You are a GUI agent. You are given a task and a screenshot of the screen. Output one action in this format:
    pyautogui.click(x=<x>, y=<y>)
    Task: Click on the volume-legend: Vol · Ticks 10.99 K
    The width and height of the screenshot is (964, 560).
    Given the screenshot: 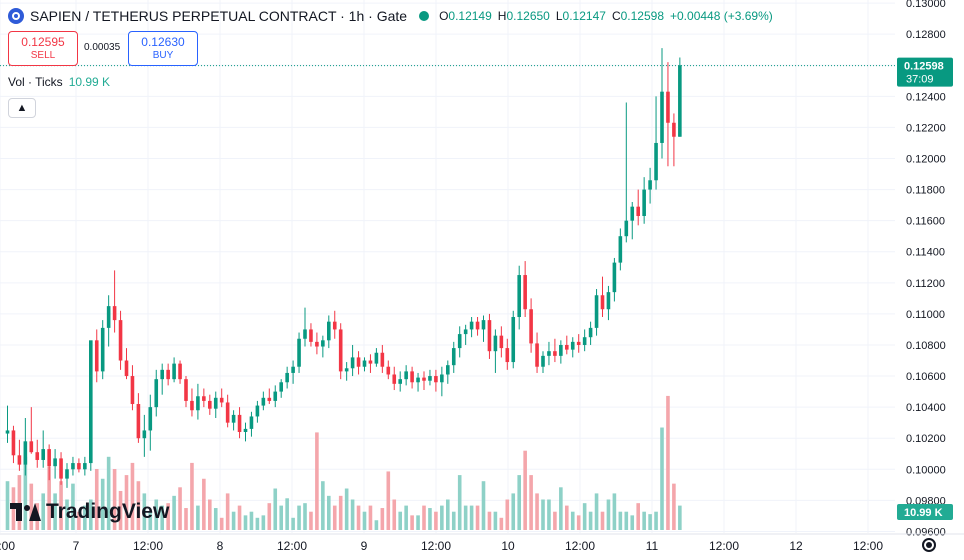 What is the action you would take?
    pyautogui.click(x=59, y=82)
    